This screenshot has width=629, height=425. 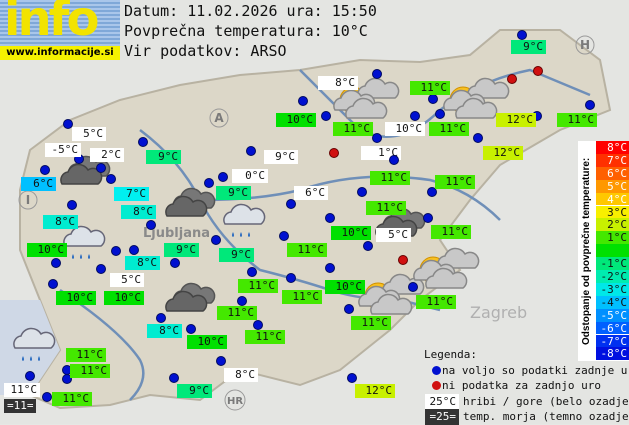 I want to click on station-temperature: 2°C, so click(x=107, y=155).